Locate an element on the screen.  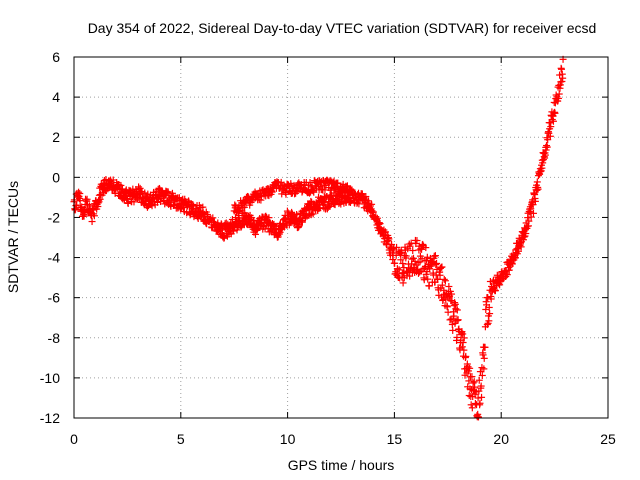
y-tick-label: -2 is located at coordinates (54, 217).